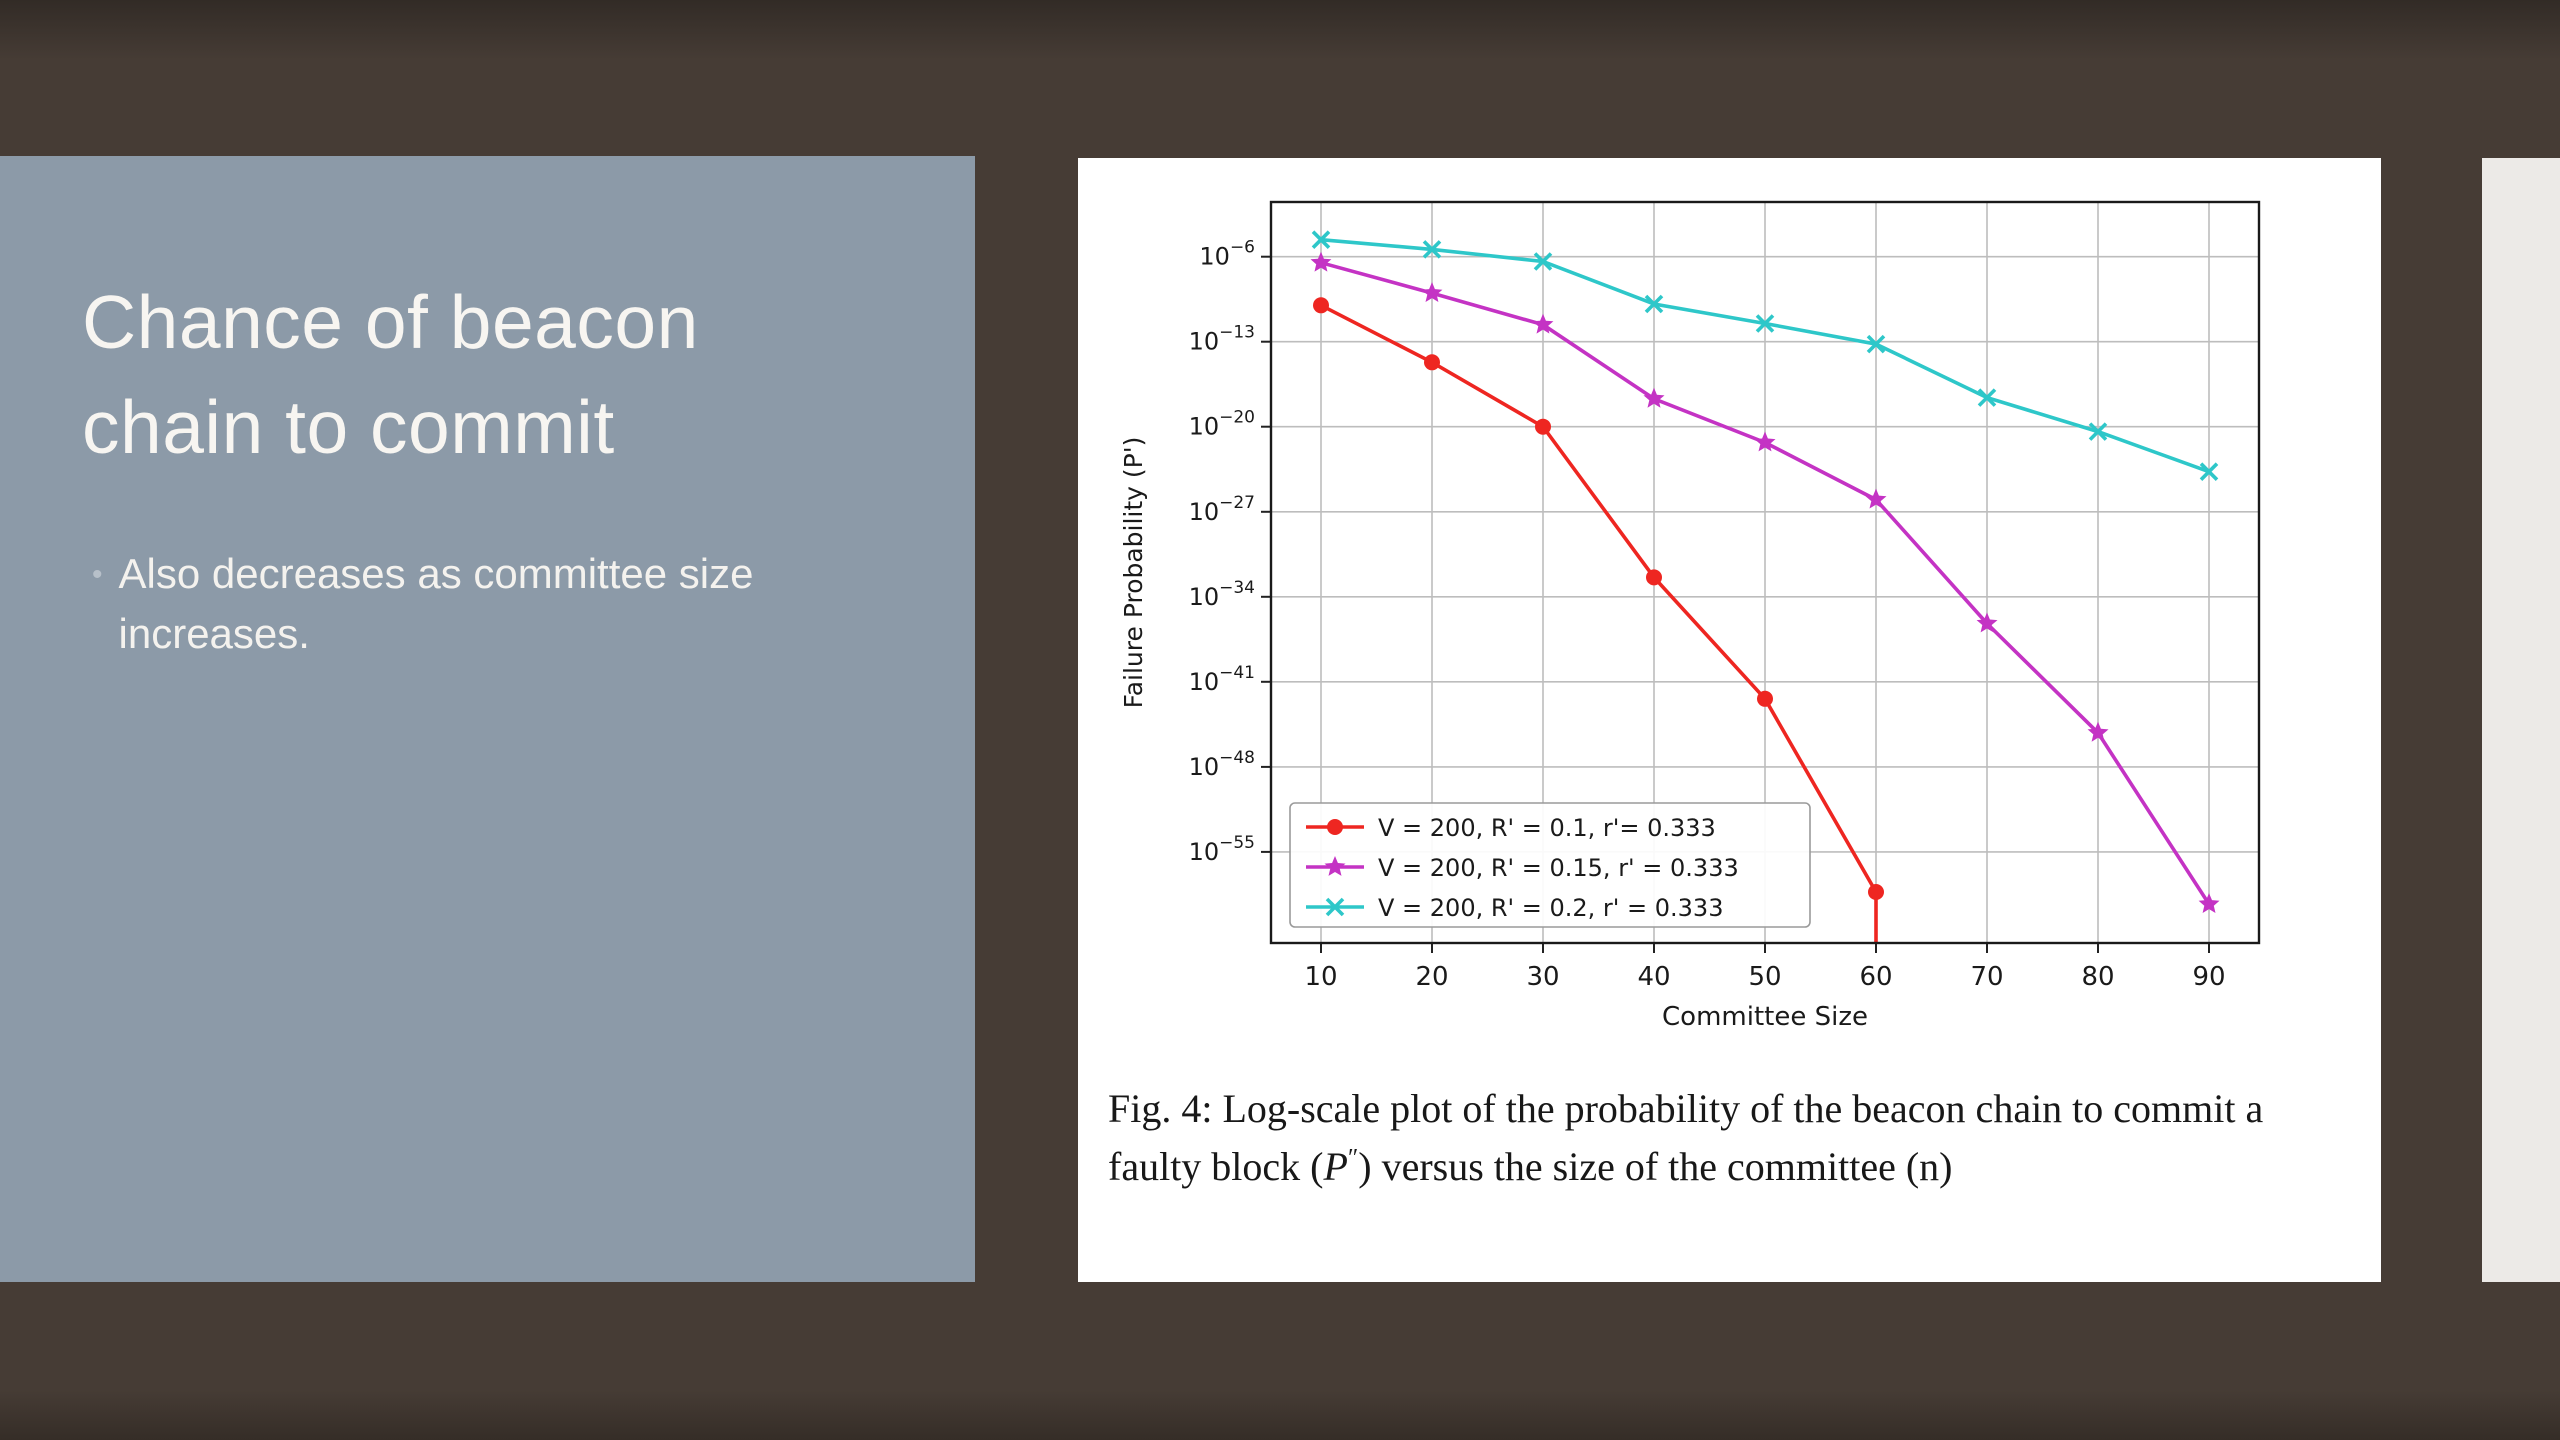 Image resolution: width=2560 pixels, height=1440 pixels. I want to click on svg-text: 10−13, so click(1222, 339).